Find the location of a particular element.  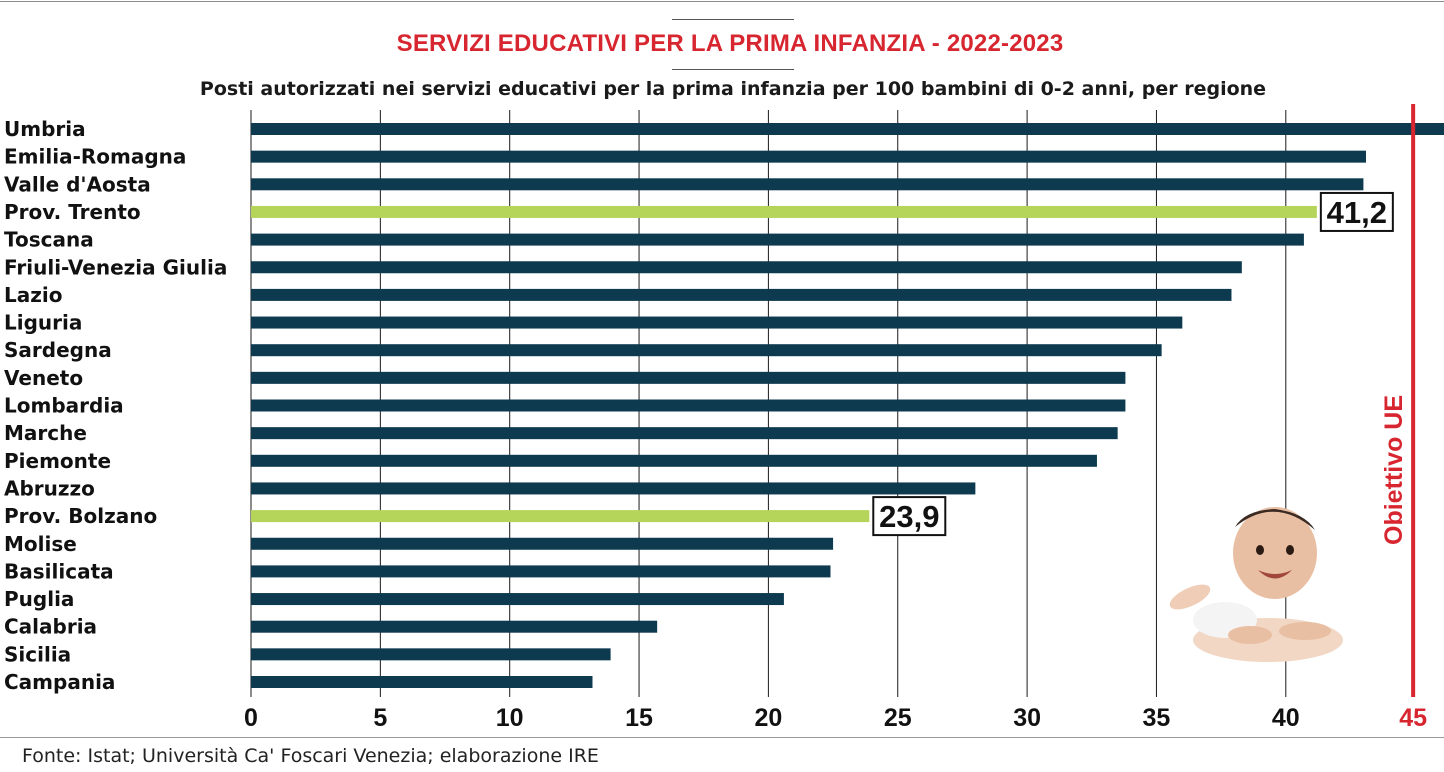

category-label: Friuli-Venezia Giulia is located at coordinates (115, 267).